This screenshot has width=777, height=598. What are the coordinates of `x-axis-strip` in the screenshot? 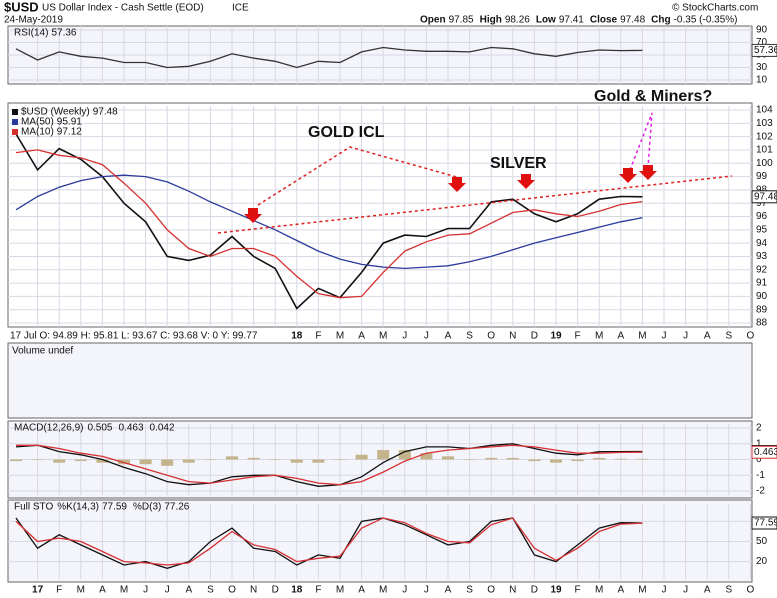 It's located at (380, 335).